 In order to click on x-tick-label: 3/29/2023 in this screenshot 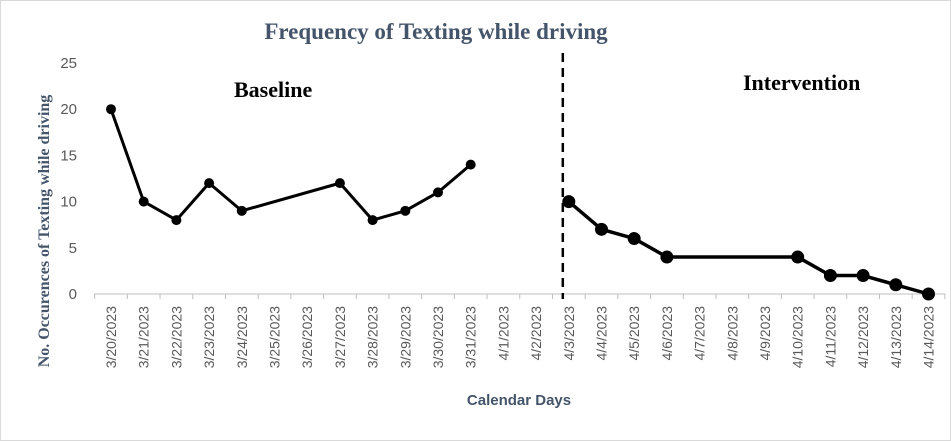, I will do `click(405, 337)`.